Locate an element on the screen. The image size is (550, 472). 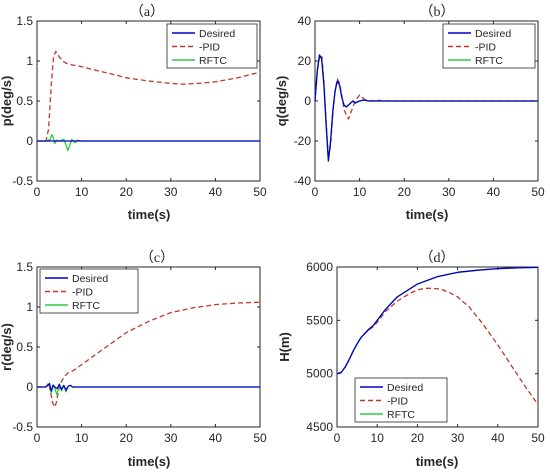
y-tick-label: 6000 is located at coordinates (319, 267).